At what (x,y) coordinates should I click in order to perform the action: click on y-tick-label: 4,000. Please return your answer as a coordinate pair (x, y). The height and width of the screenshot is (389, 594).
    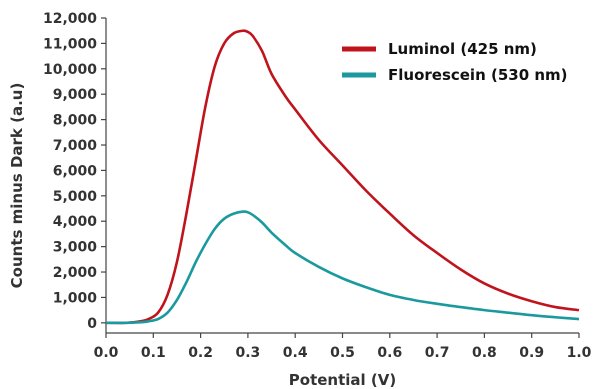
    Looking at the image, I should click on (75, 222).